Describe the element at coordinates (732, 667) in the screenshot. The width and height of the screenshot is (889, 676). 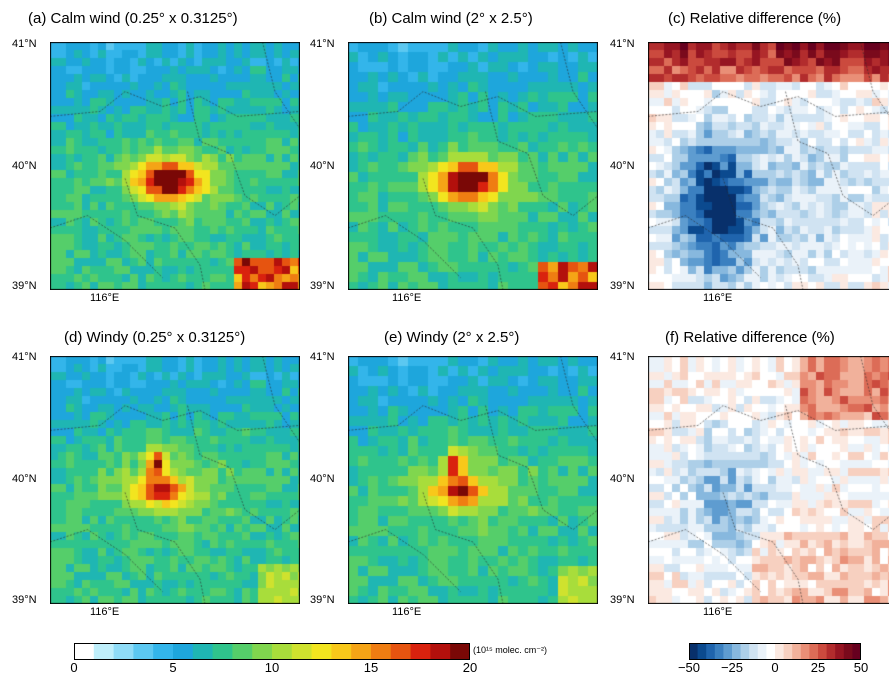
I see `colorbar-tick: −25` at that location.